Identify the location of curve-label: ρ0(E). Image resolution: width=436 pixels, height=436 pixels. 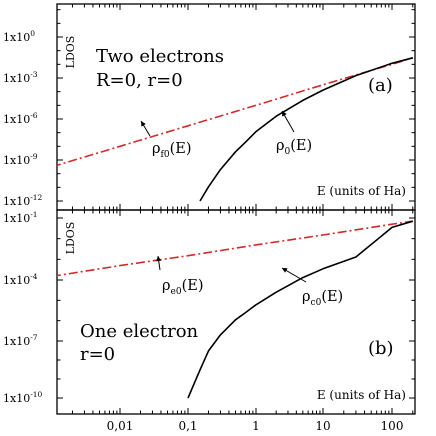
(294, 147).